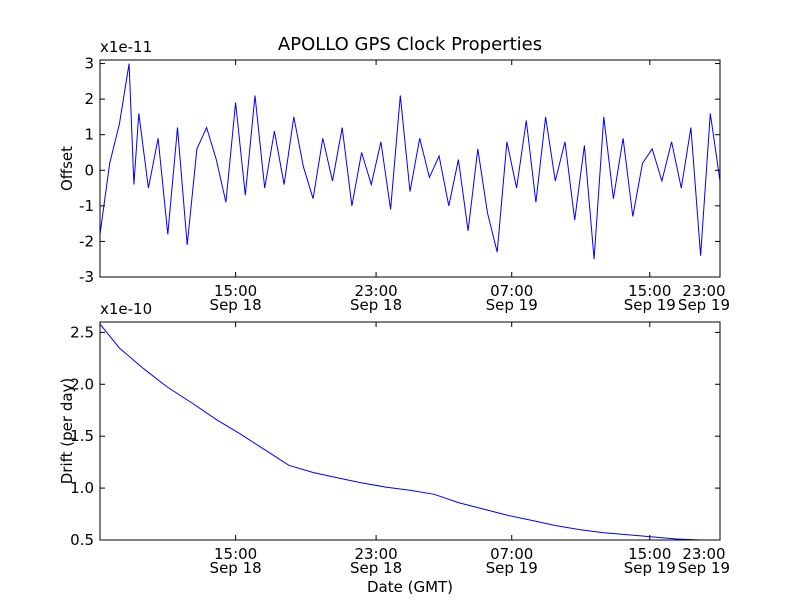 The width and height of the screenshot is (800, 604). Describe the element at coordinates (82, 488) in the screenshot. I see `y-tick-label: 1.0` at that location.